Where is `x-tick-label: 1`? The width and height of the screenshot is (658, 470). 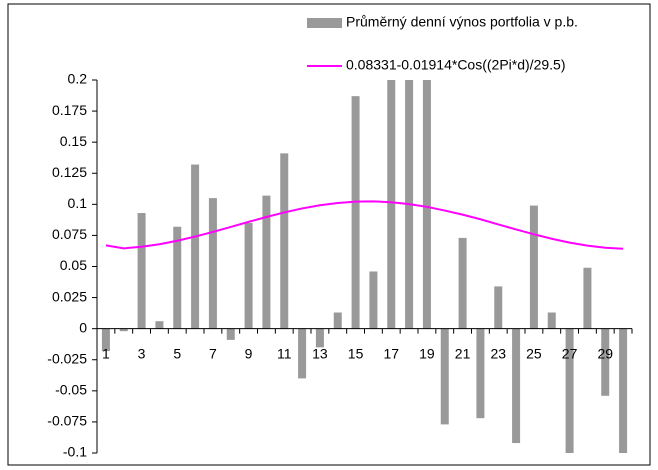
x-tick-label: 1 is located at coordinates (106, 353).